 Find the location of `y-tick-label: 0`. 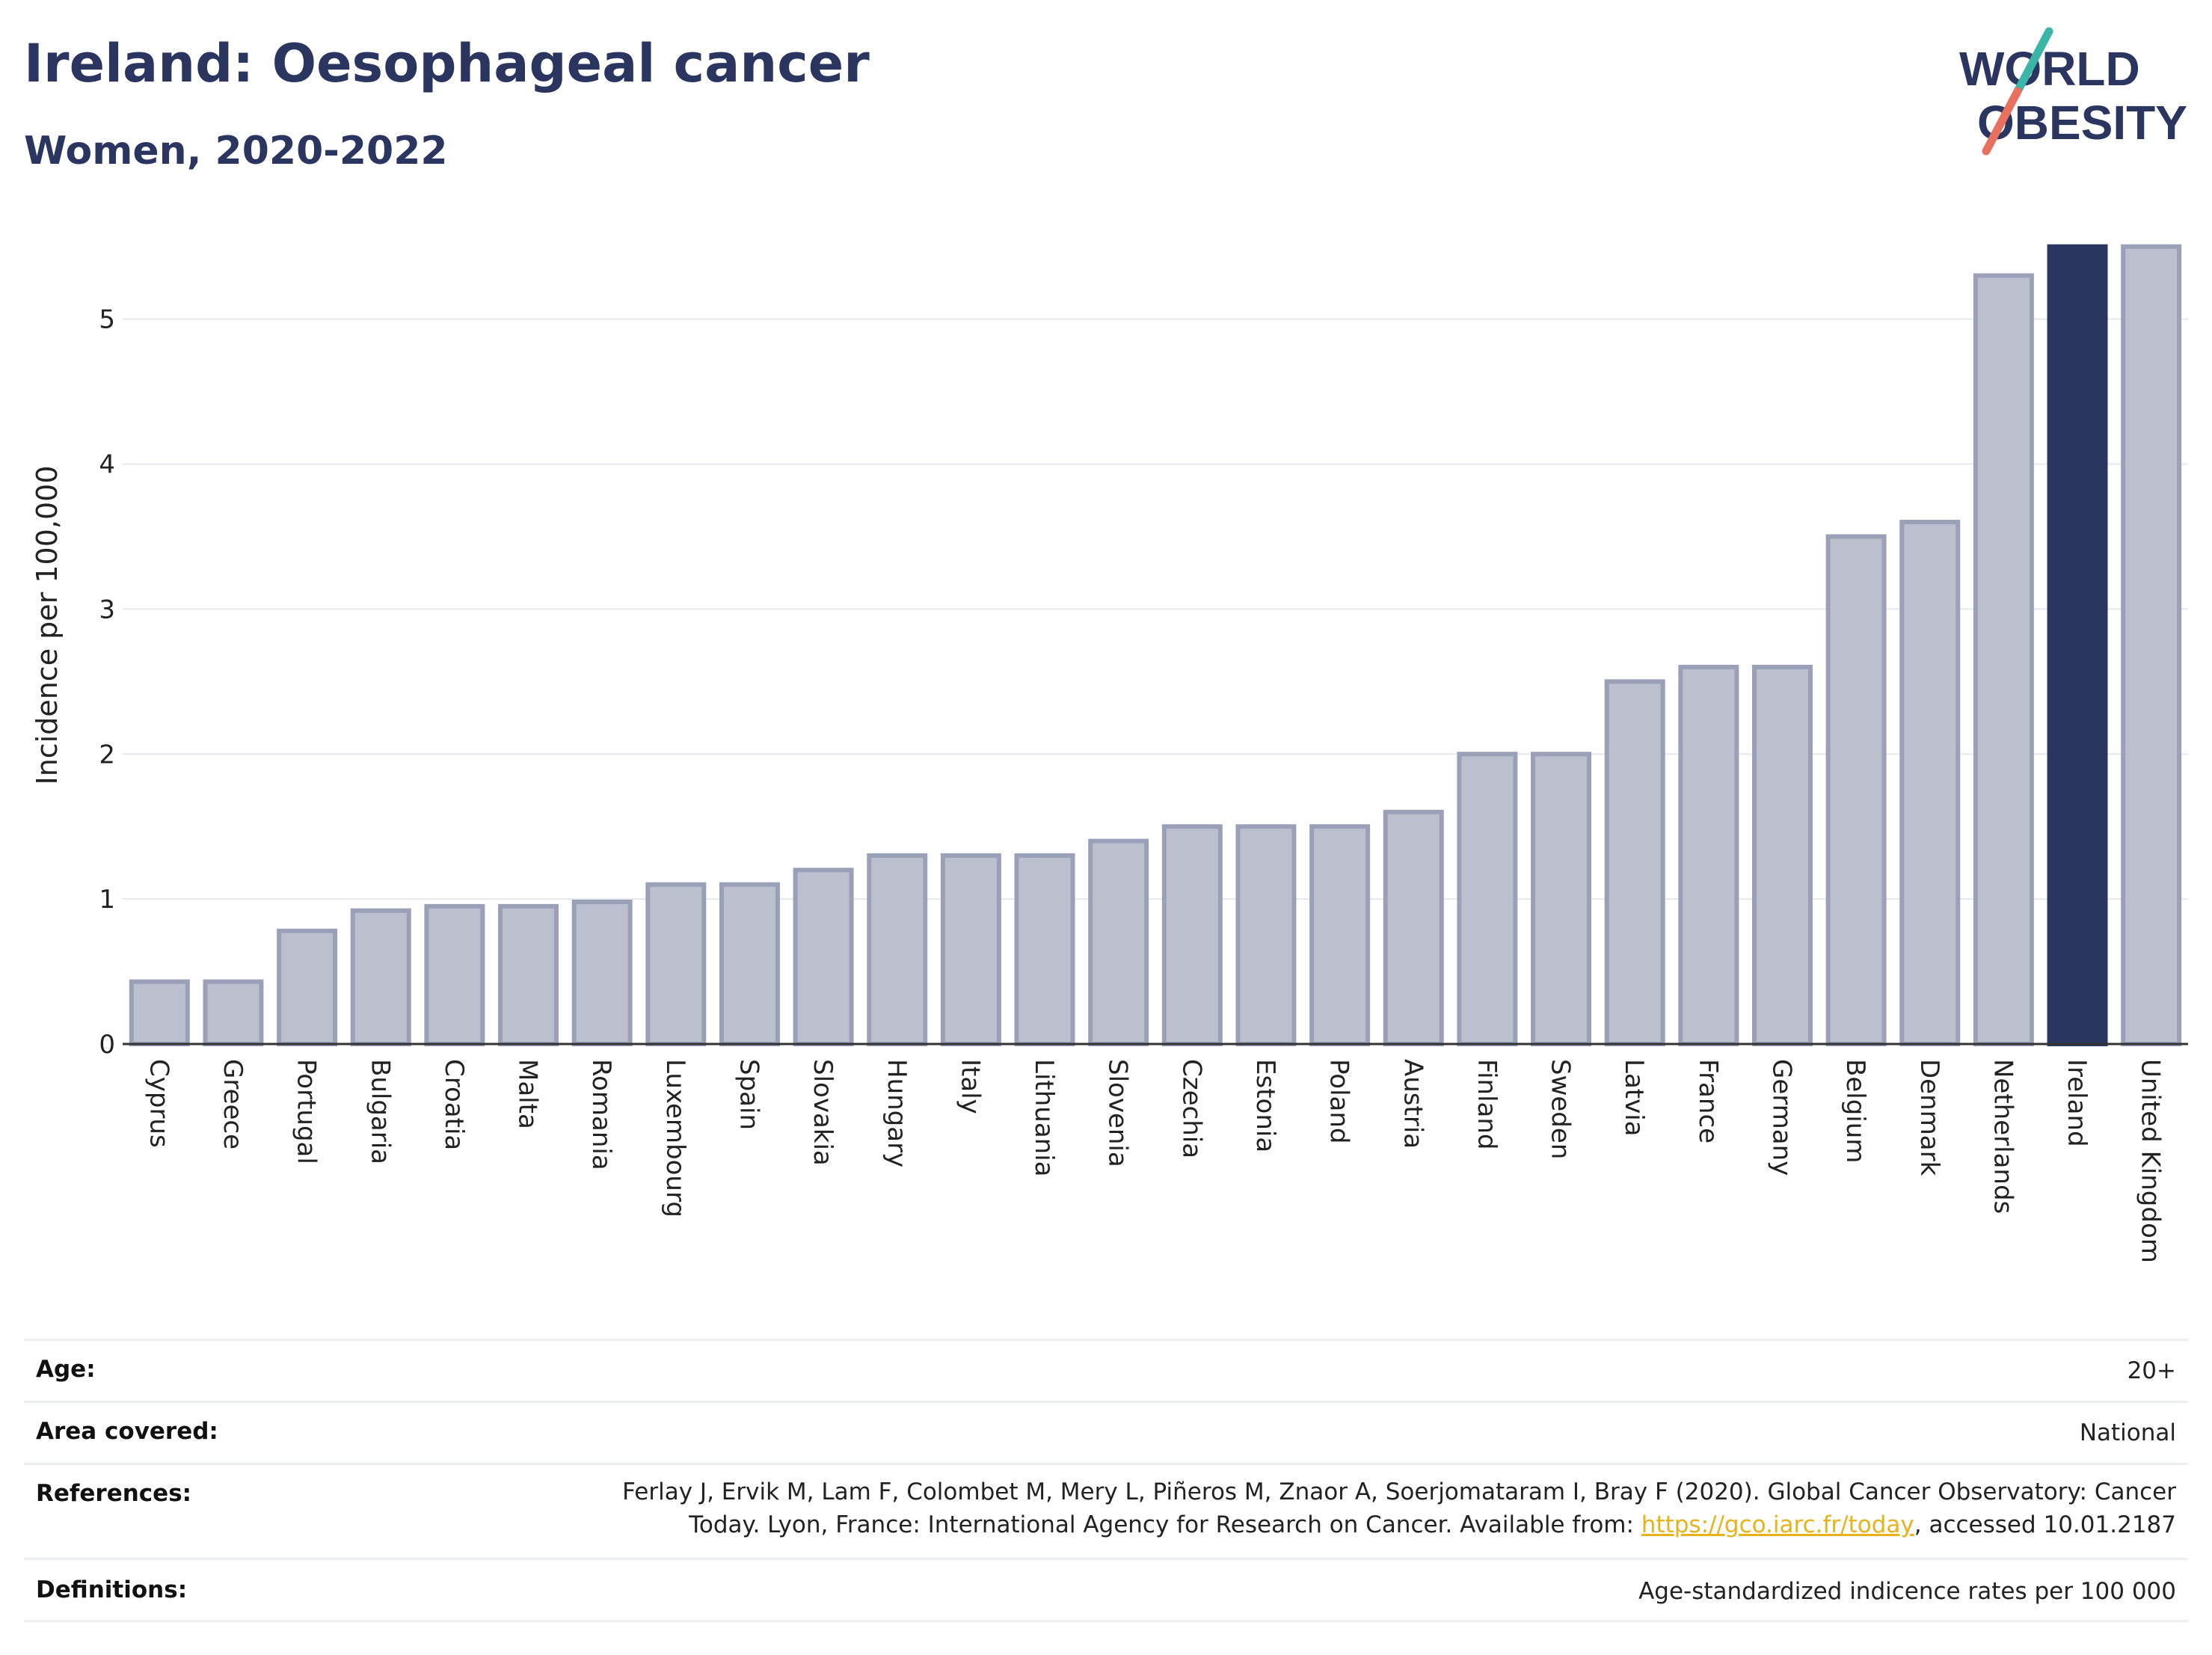

y-tick-label: 0 is located at coordinates (107, 1045).